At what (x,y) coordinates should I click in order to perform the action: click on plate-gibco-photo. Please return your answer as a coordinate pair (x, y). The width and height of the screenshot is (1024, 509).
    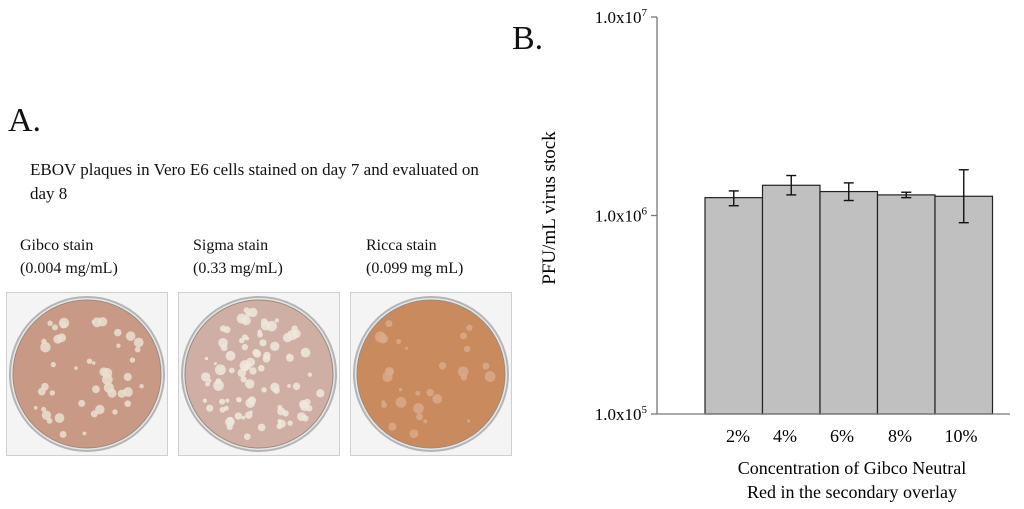
    Looking at the image, I should click on (87, 374).